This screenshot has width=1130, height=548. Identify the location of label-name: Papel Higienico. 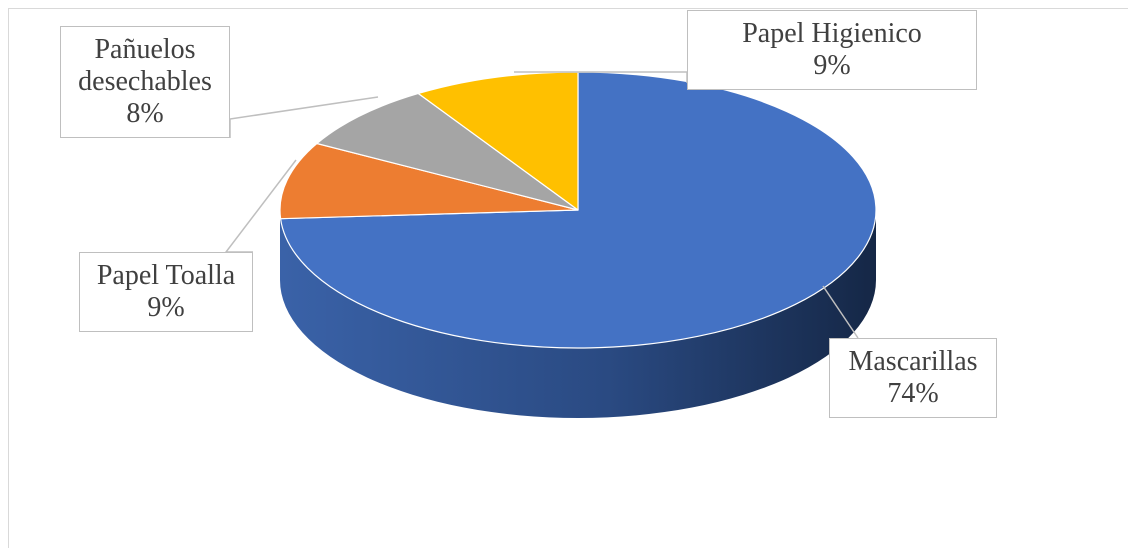
(832, 33).